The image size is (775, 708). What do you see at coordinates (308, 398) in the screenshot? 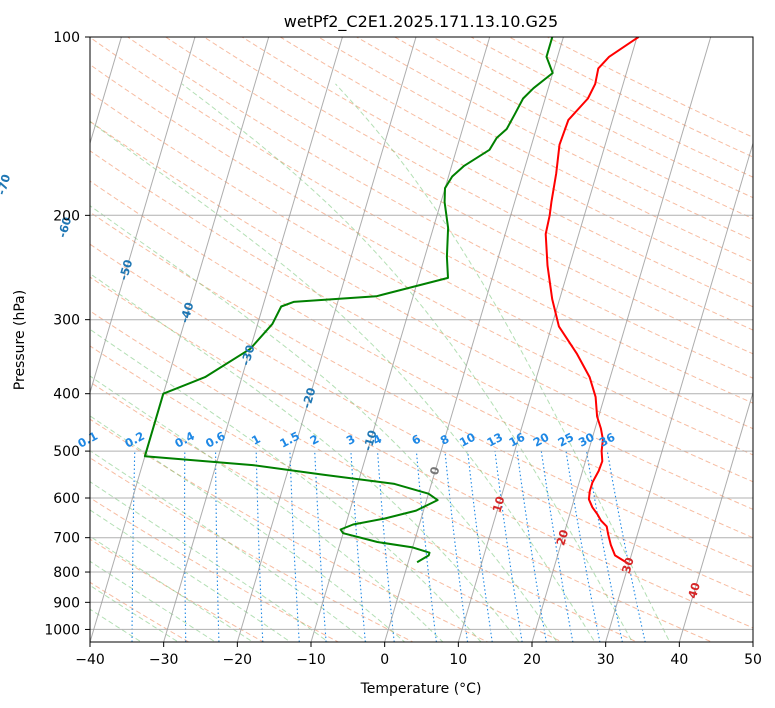
I see `isotherm-label: -20` at bounding box center [308, 398].